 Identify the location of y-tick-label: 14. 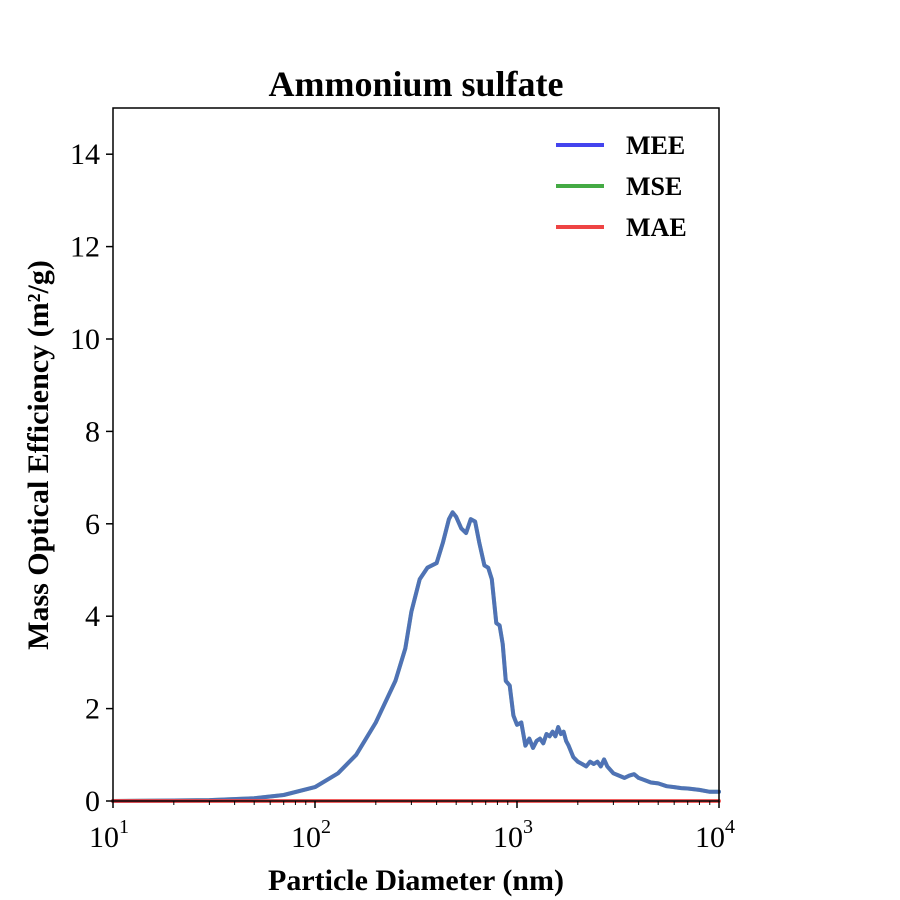
(85, 154).